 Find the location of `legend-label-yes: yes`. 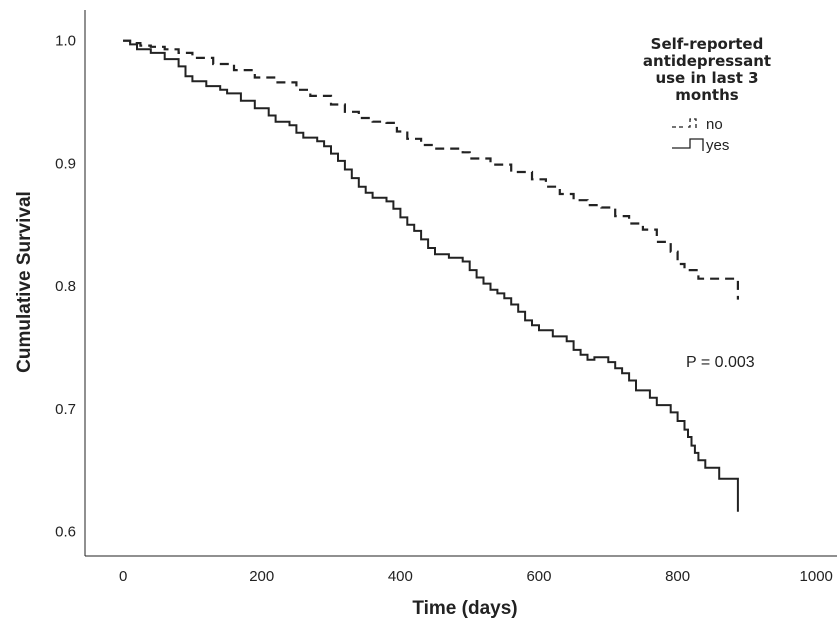

legend-label-yes: yes is located at coordinates (717, 145).